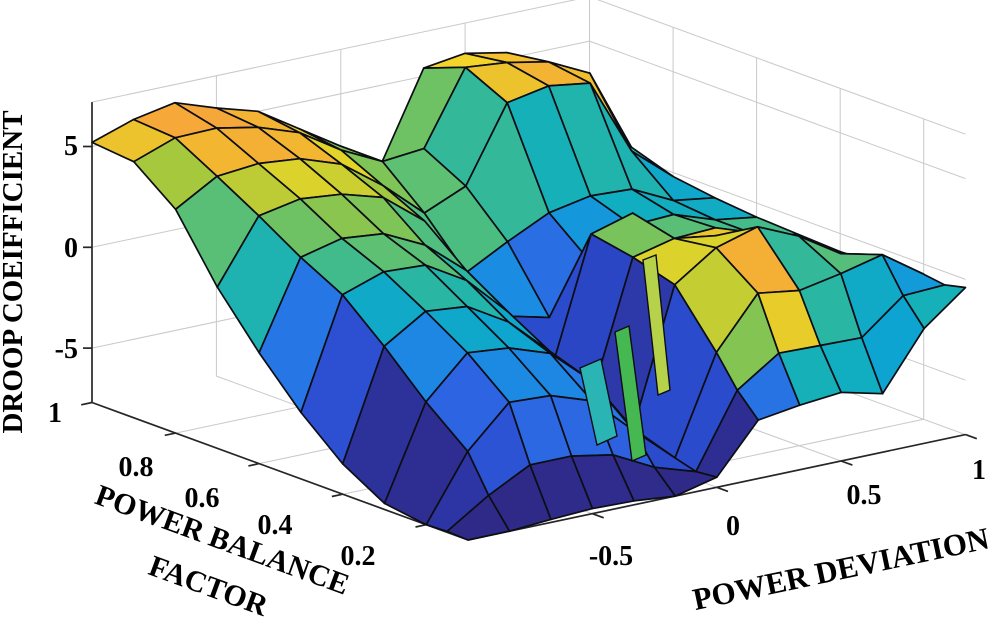 Image resolution: width=991 pixels, height=629 pixels. I want to click on svg-text: DROOP COEIFFICIENT, so click(14, 271).